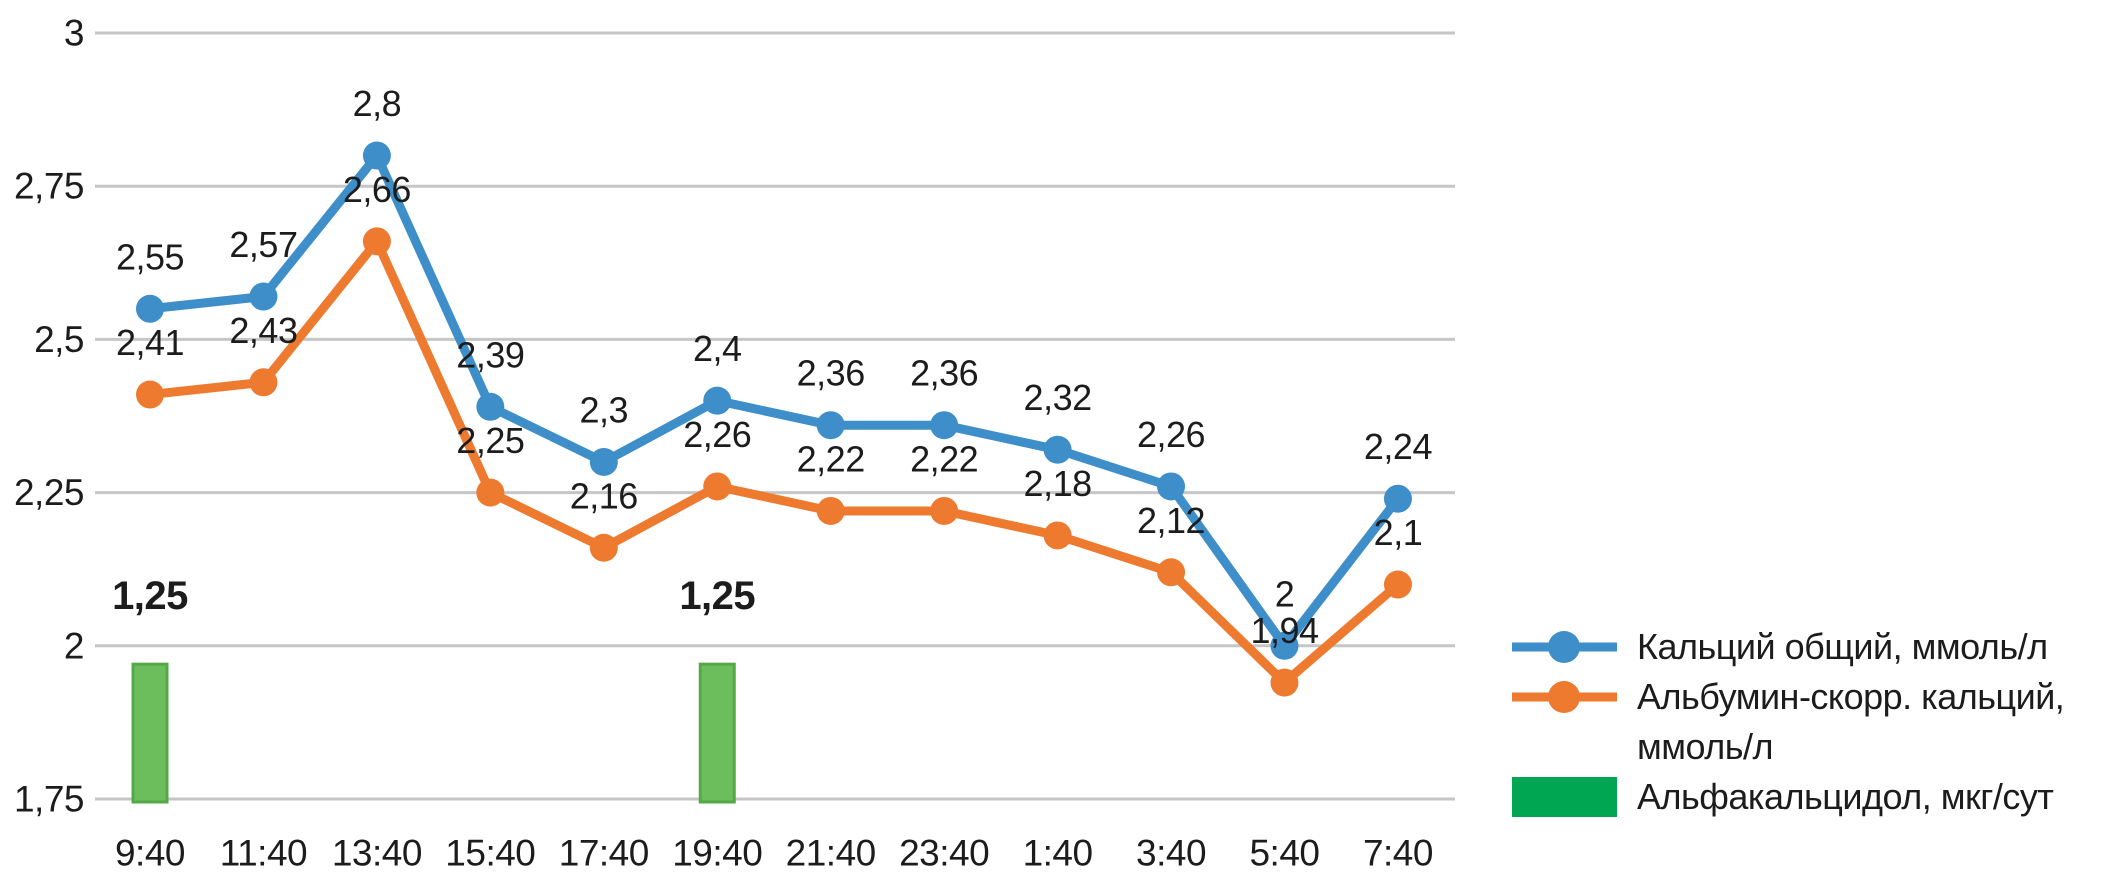  Describe the element at coordinates (717, 853) in the screenshot. I see `x-axis-tick-label: 19:40` at that location.